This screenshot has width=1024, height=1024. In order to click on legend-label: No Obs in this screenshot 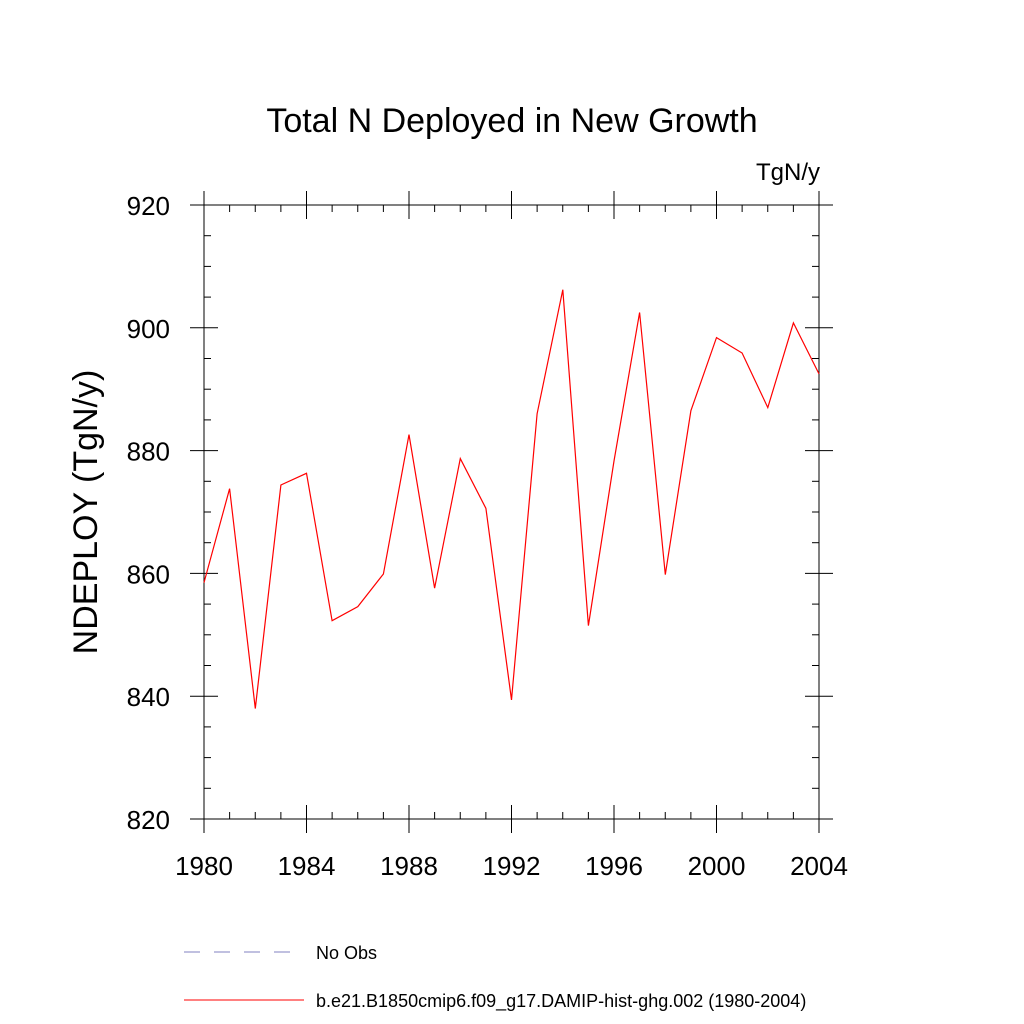, I will do `click(346, 953)`.